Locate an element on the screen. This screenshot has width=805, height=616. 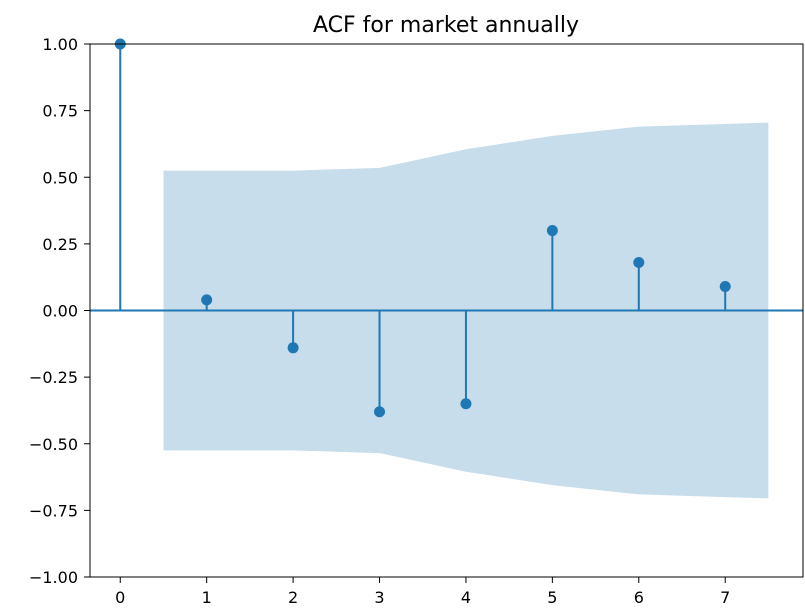
x-tick-label: 0 is located at coordinates (120, 597).